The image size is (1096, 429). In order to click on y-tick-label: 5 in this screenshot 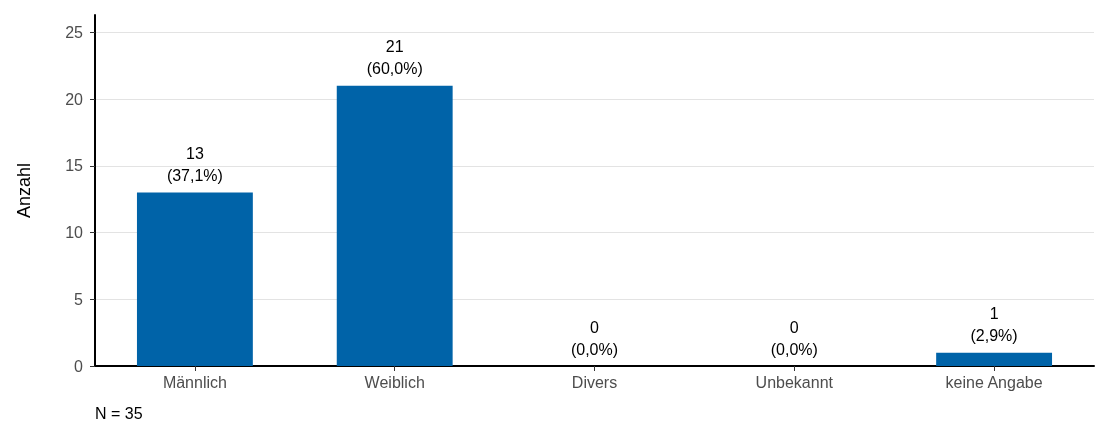, I will do `click(79, 299)`.